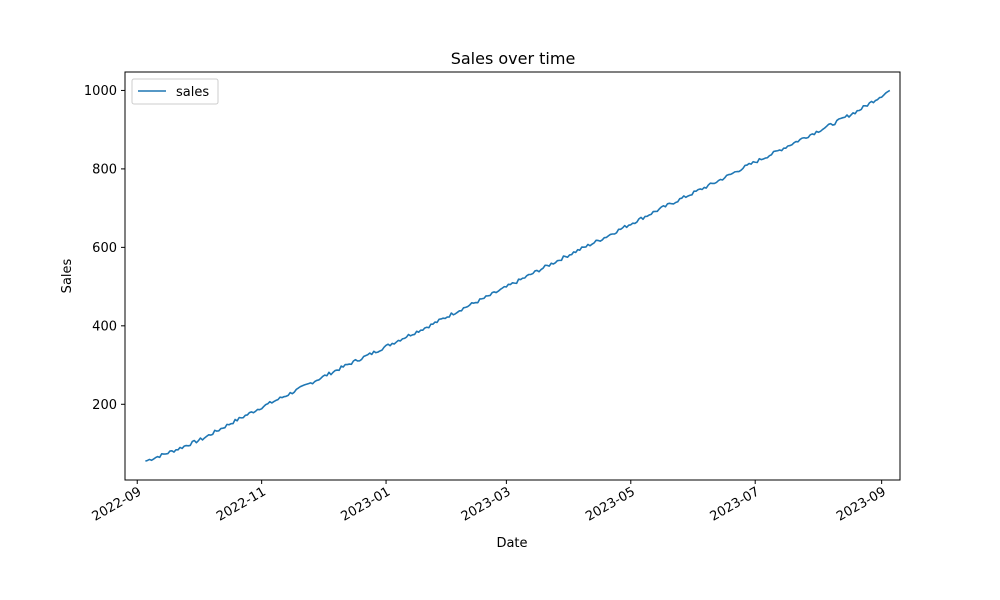 This screenshot has width=1000, height=600. Describe the element at coordinates (104, 326) in the screenshot. I see `y-tick-label: 400` at that location.